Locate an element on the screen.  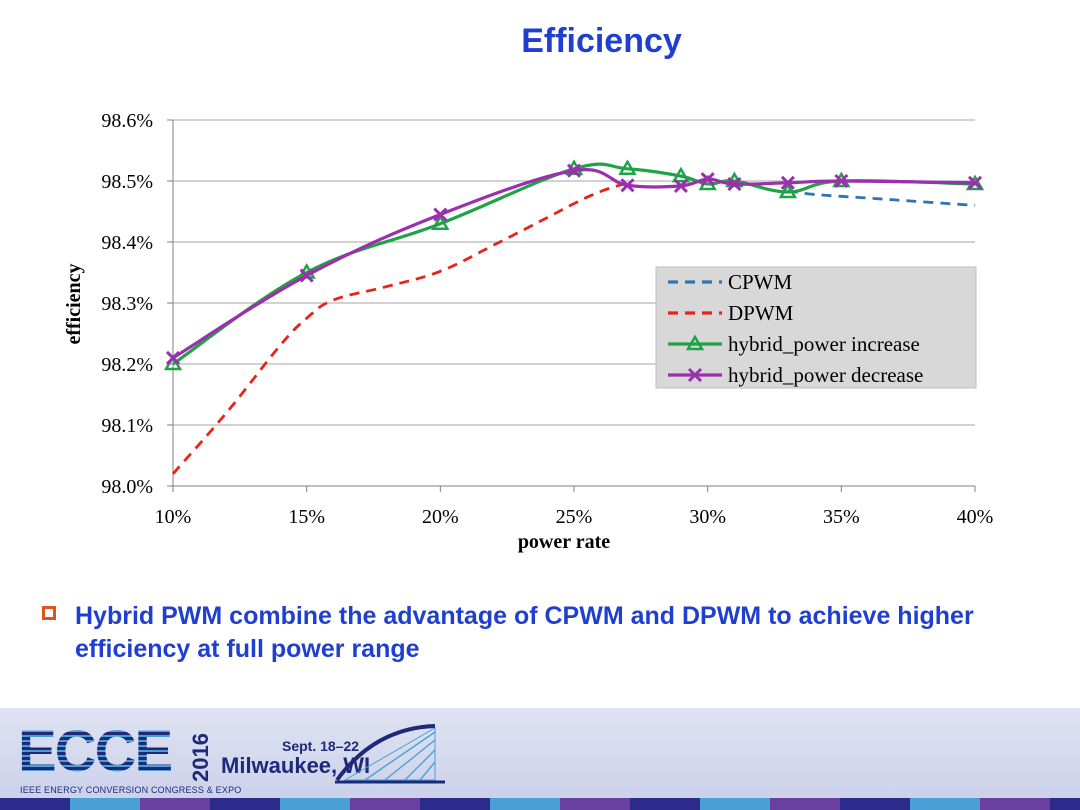
legend-box is located at coordinates (816, 327).